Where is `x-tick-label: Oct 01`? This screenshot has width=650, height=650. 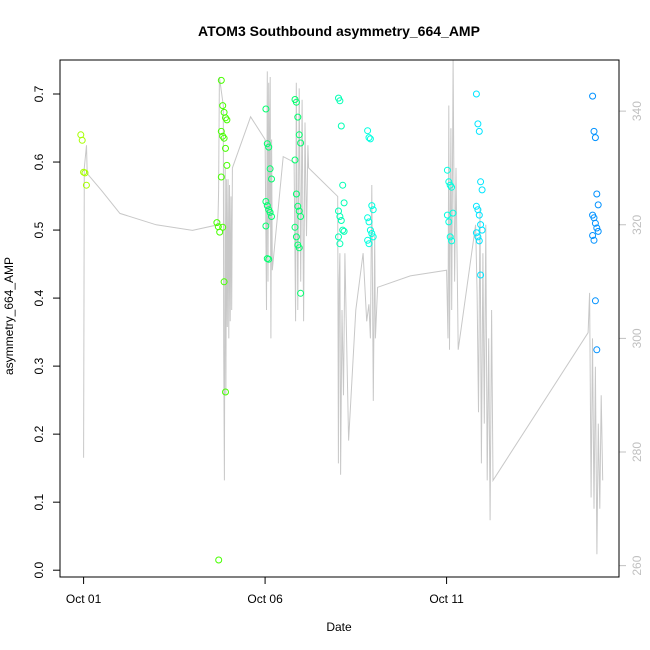 x-tick-label: Oct 01 is located at coordinates (84, 599).